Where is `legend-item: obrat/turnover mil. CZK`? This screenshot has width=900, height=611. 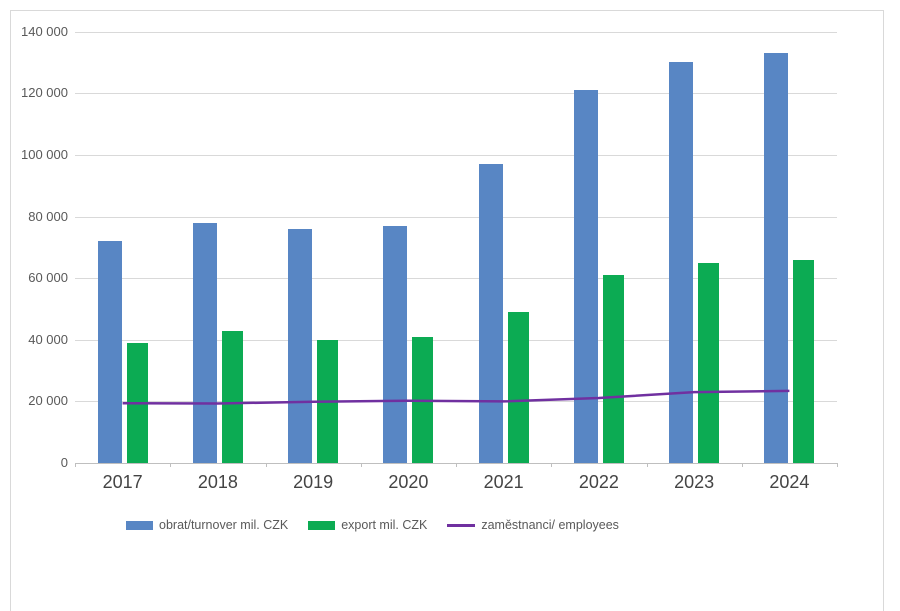 legend-item: obrat/turnover mil. CZK is located at coordinates (207, 525).